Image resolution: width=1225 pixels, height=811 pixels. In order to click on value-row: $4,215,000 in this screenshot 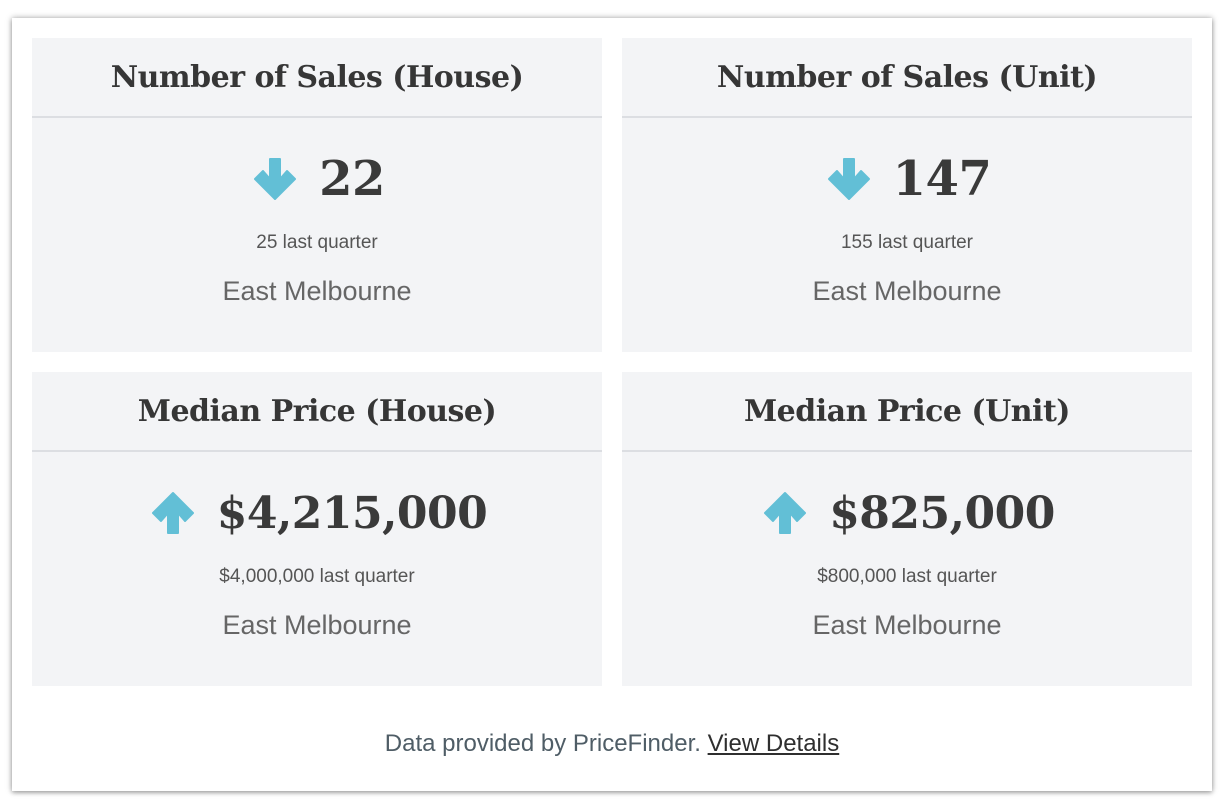, I will do `click(317, 513)`.